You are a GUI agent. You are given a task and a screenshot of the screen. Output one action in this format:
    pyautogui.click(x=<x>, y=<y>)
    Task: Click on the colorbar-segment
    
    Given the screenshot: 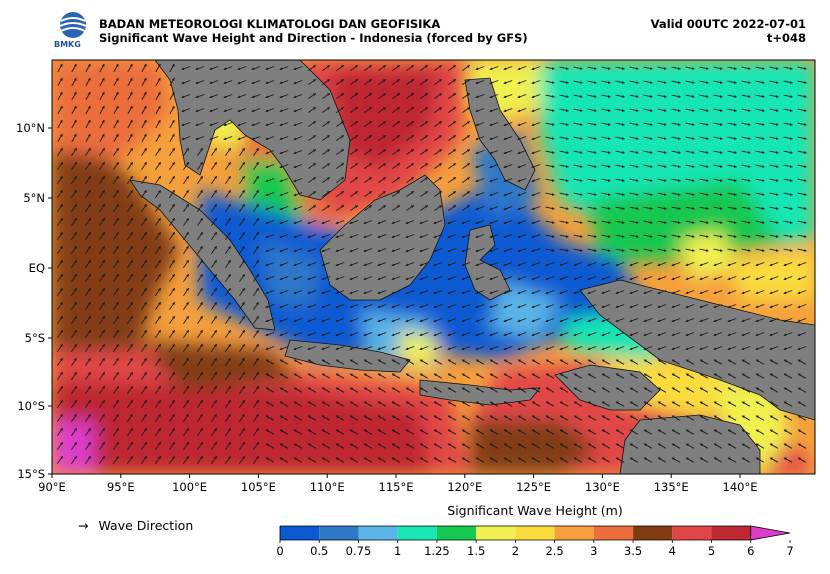 What is the action you would take?
    pyautogui.click(x=692, y=533)
    